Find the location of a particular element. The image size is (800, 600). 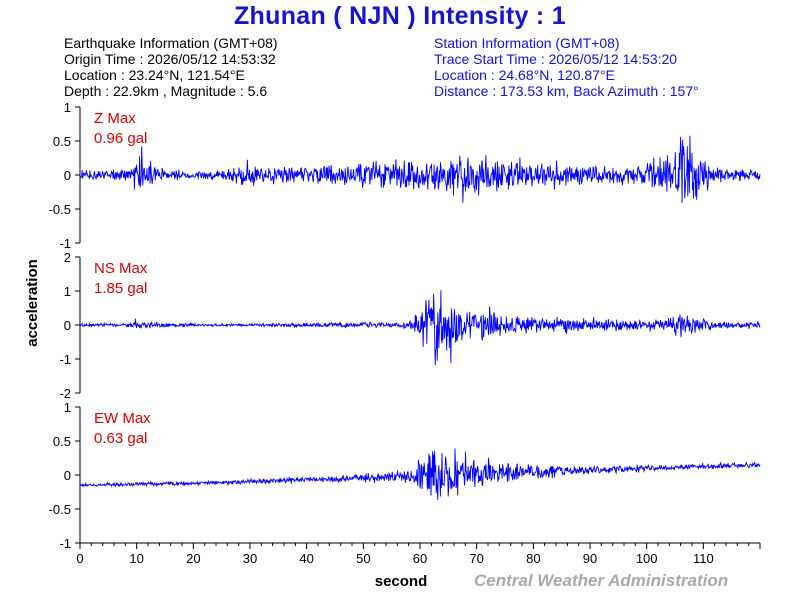

x-tick-label: 0 is located at coordinates (79, 558).